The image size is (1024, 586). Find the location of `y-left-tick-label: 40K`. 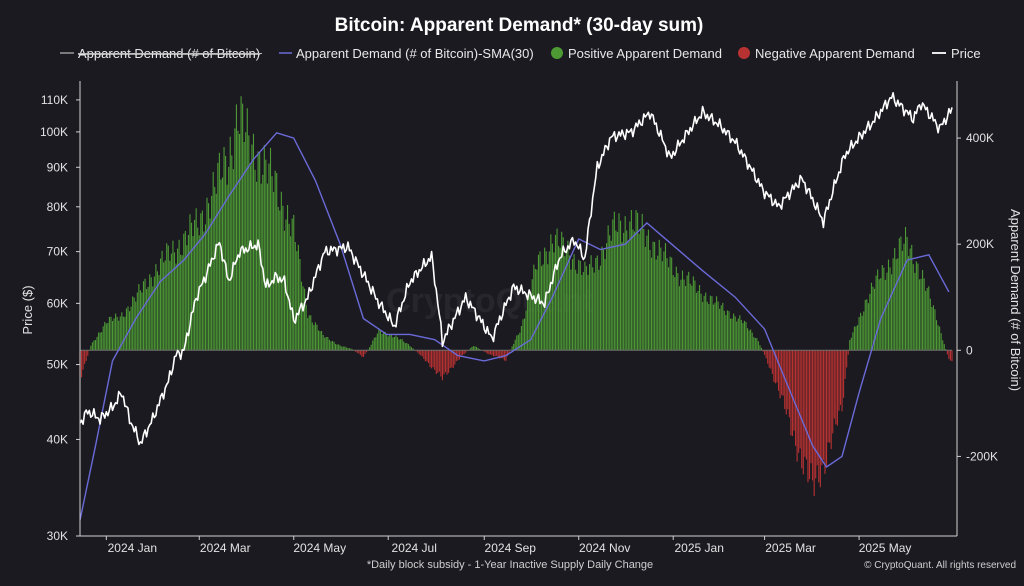

y-left-tick-label: 40K is located at coordinates (57, 439).